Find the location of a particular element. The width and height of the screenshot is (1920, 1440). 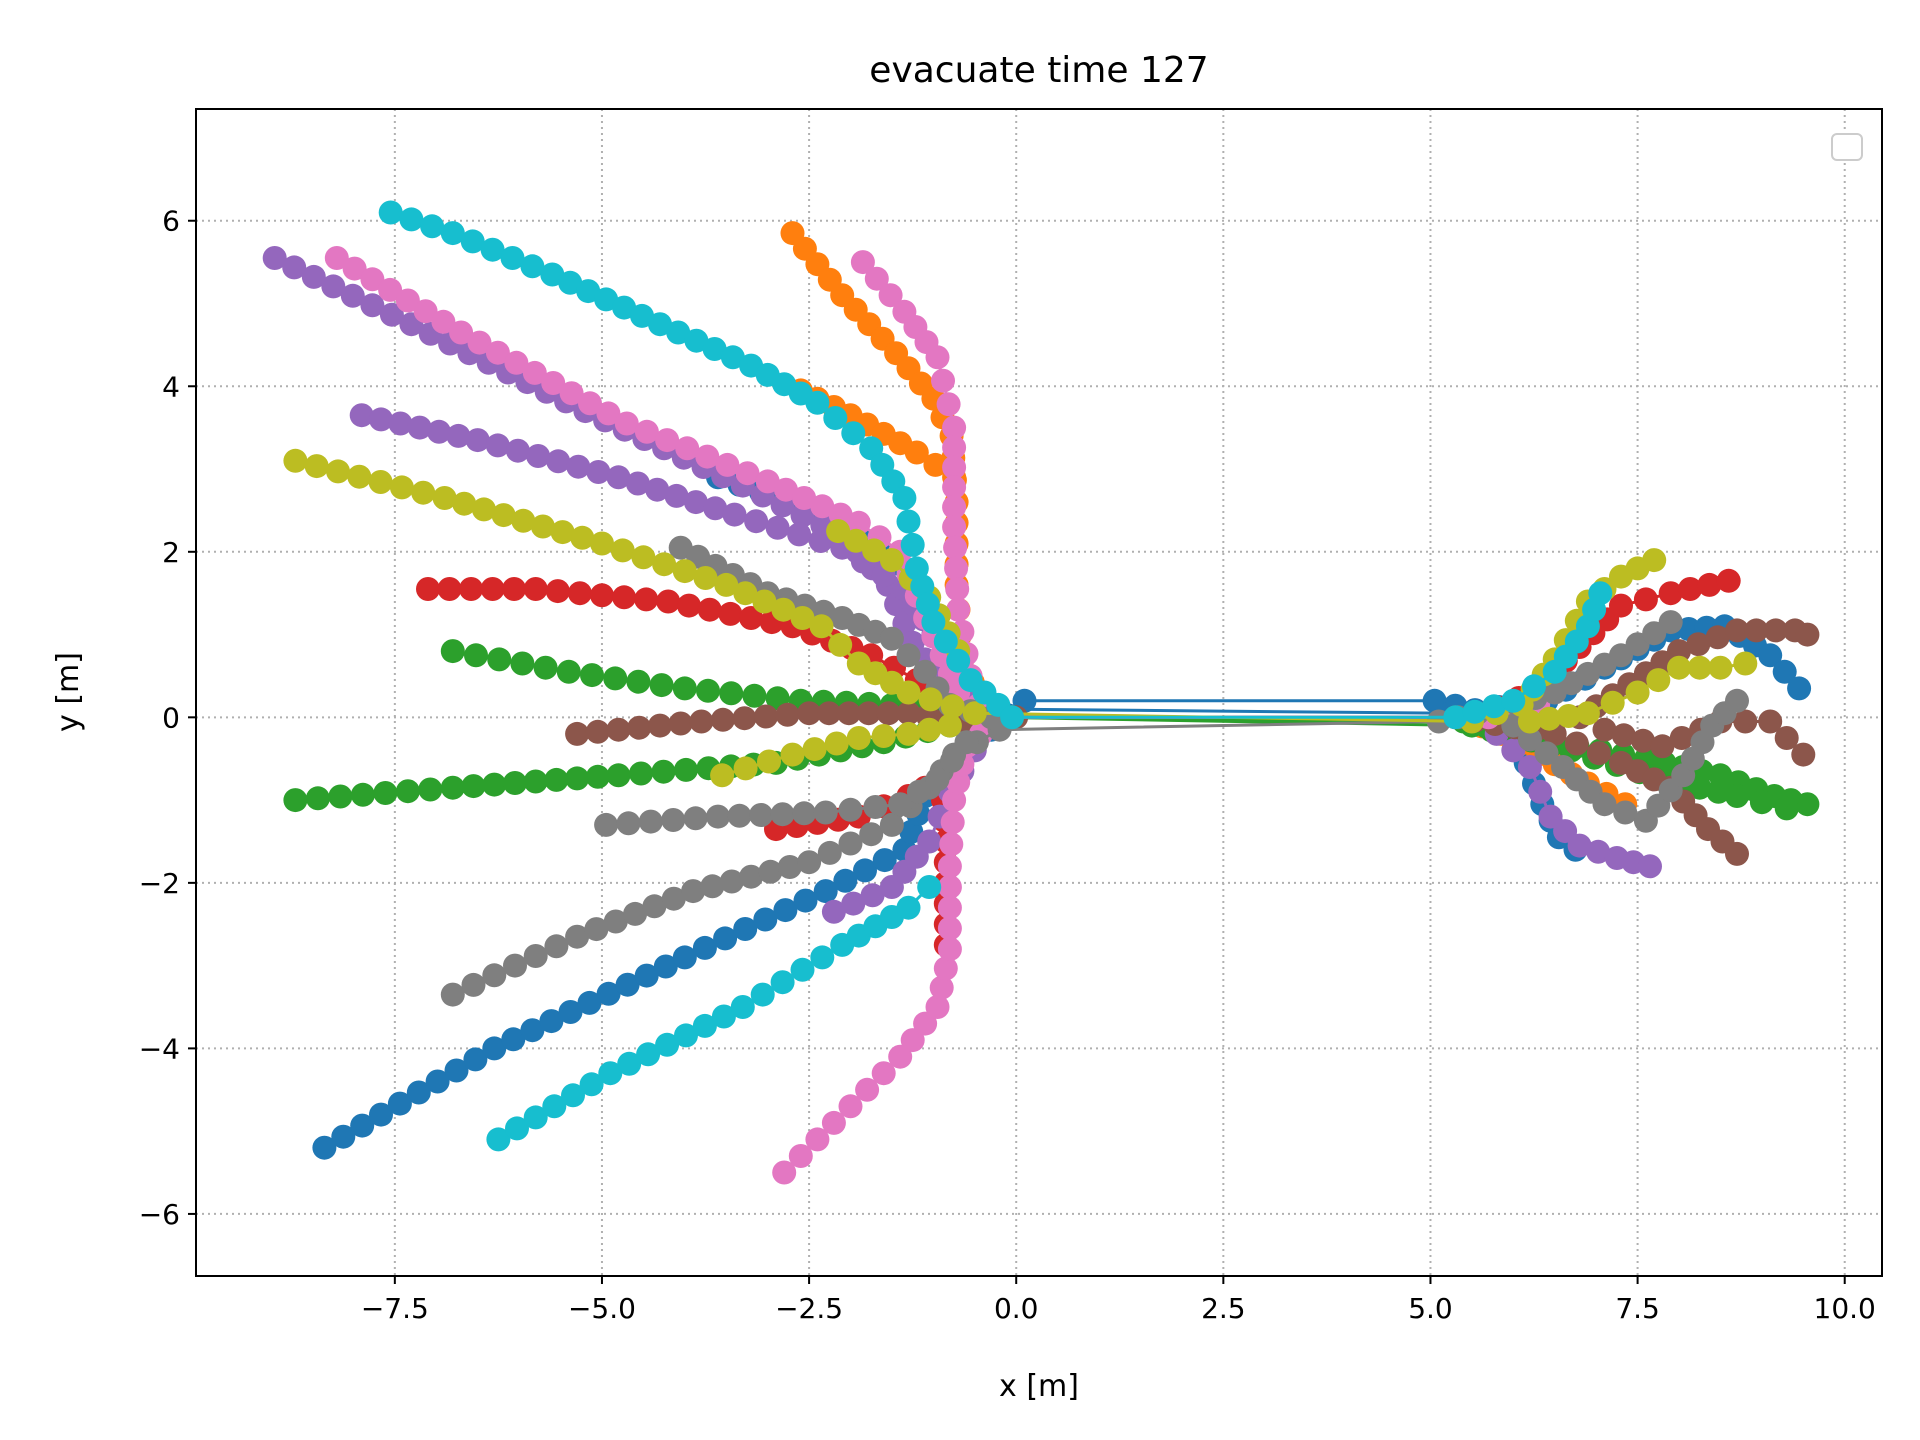

x-tick-label: 5.0 is located at coordinates (1430, 1308).